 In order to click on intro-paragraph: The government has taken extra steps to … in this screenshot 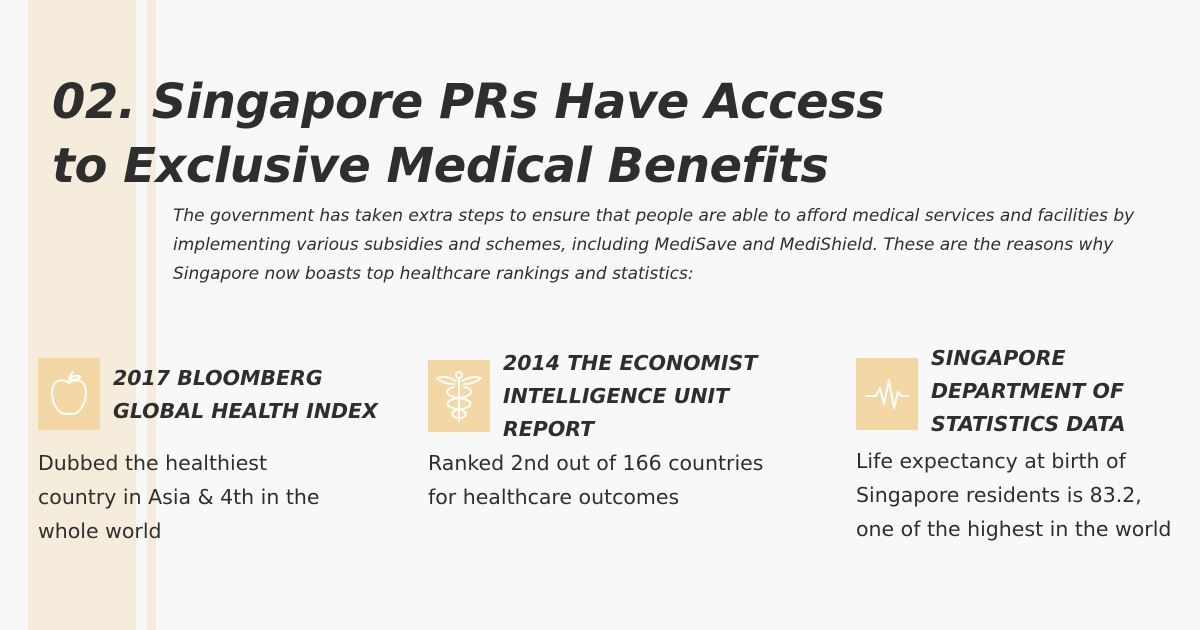, I will do `click(654, 245)`.